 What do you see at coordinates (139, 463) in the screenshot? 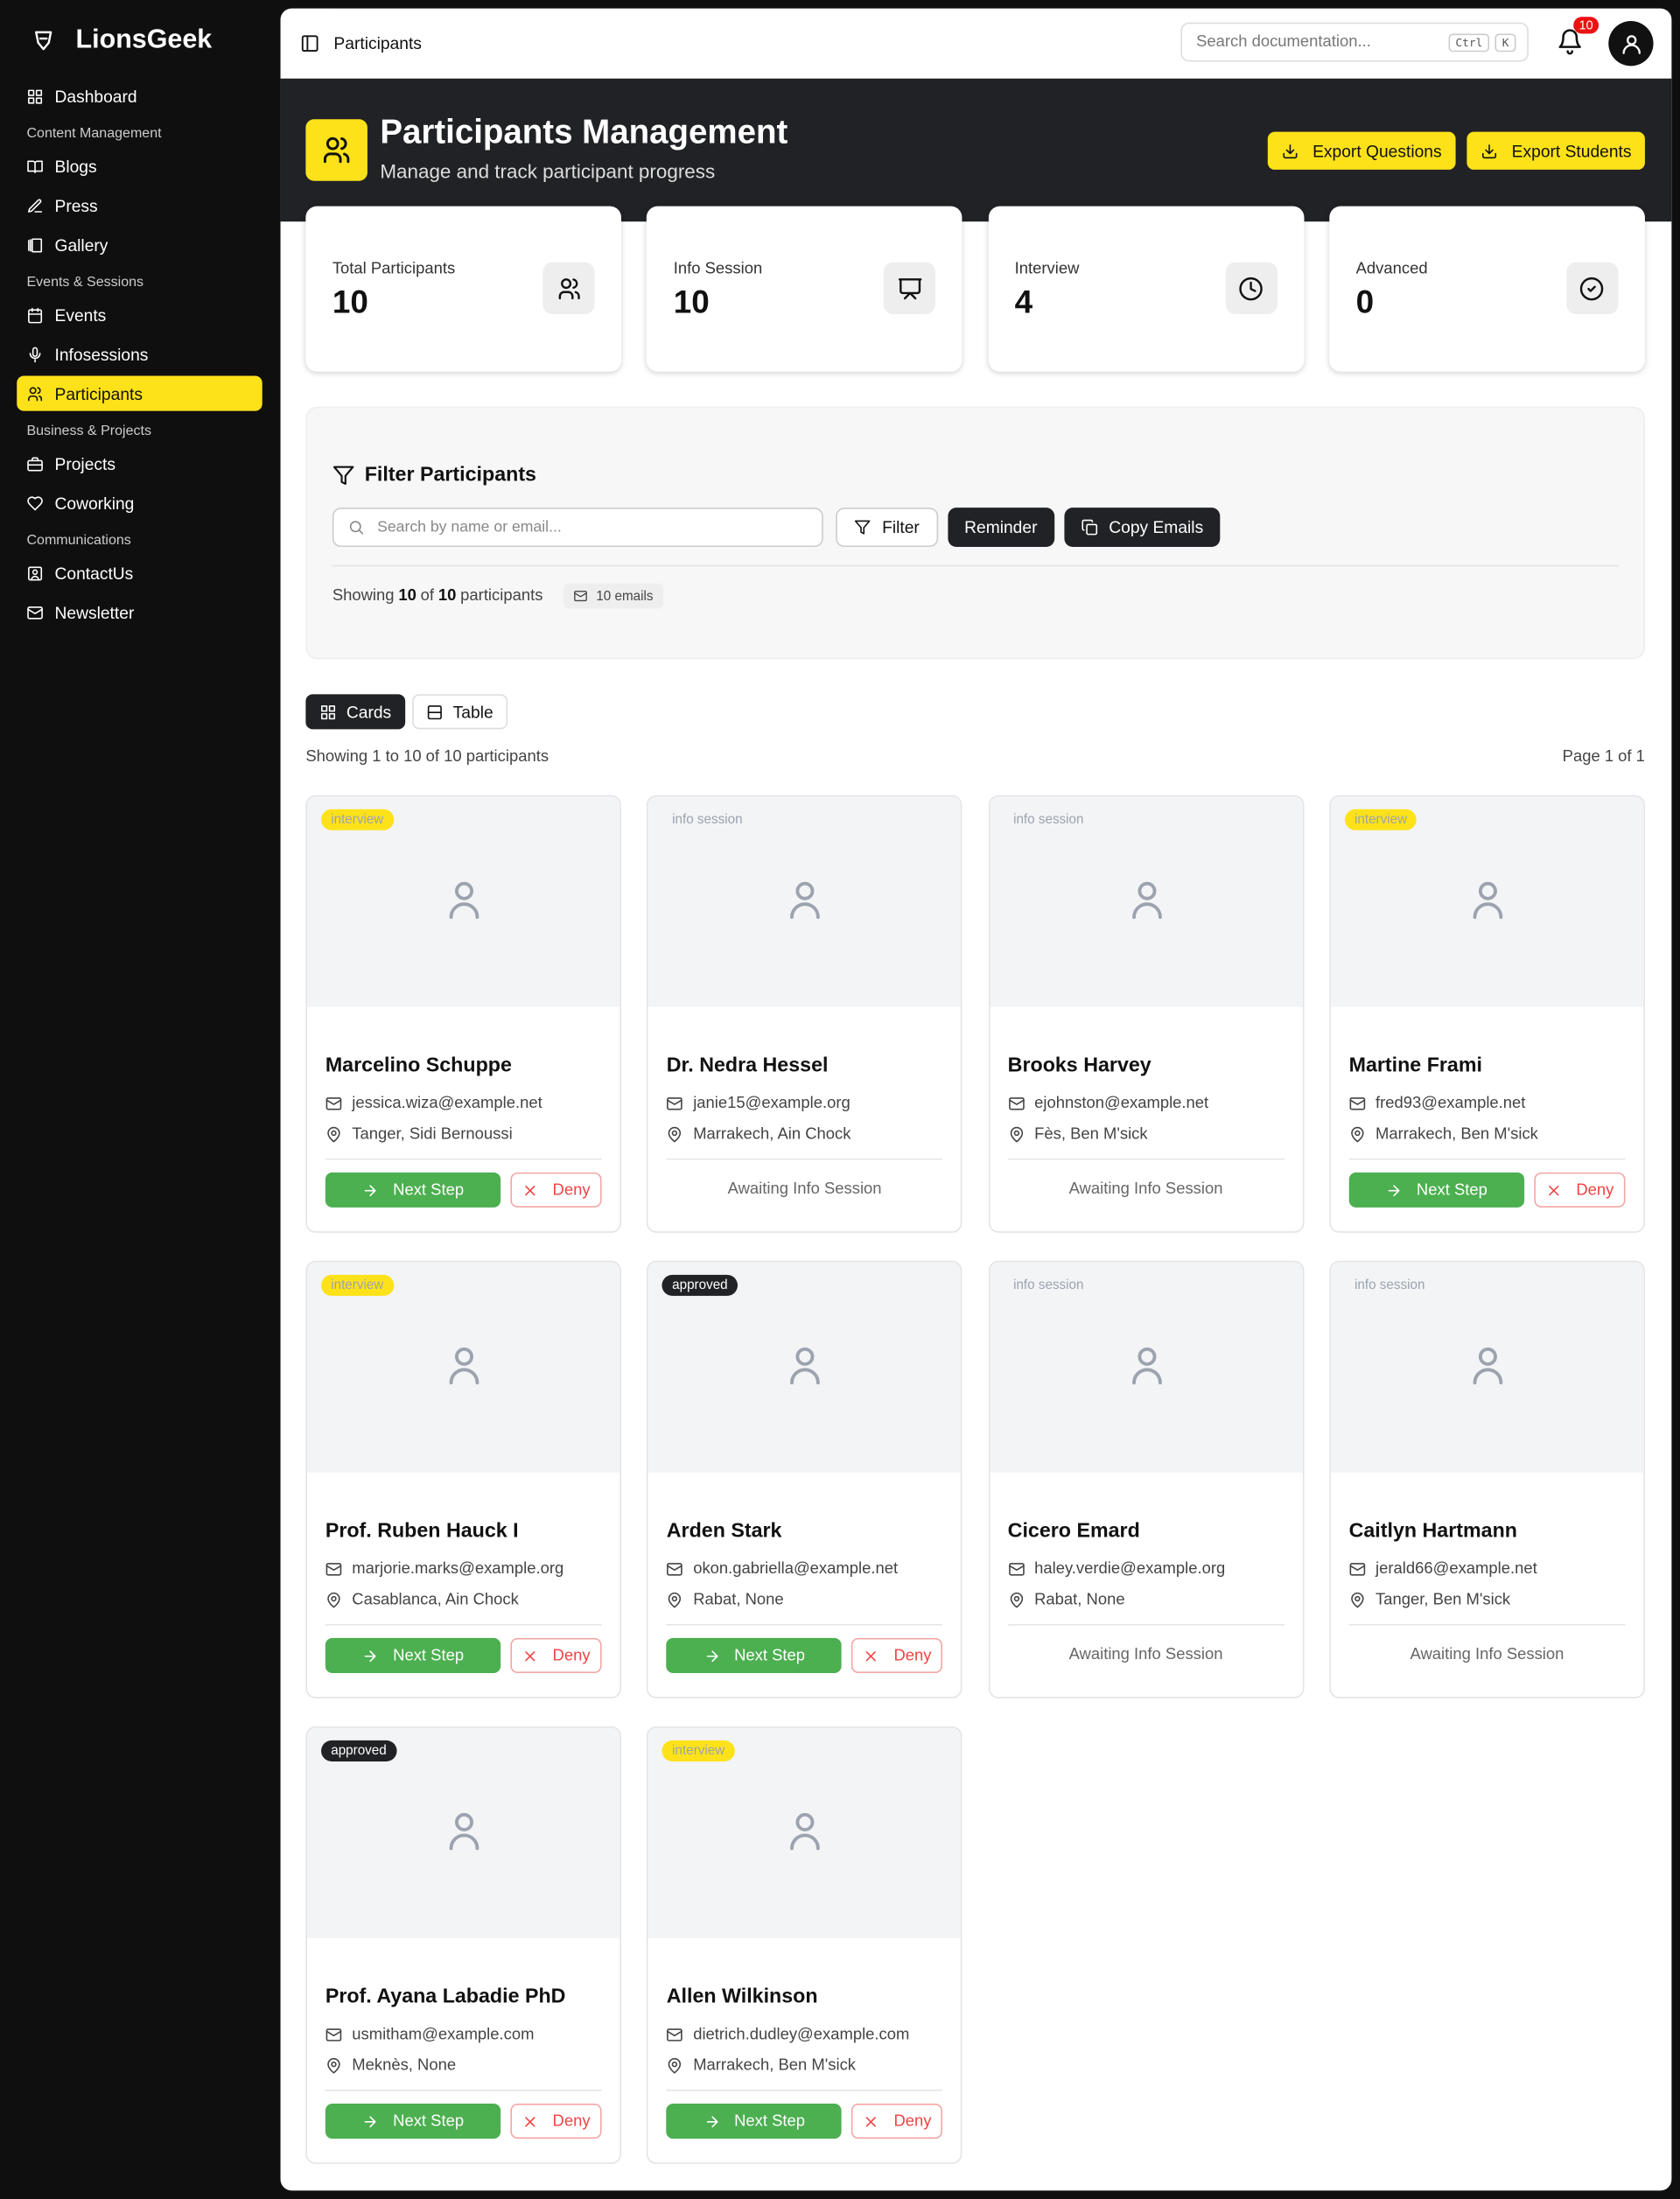
I see `nav-item: Projects` at bounding box center [139, 463].